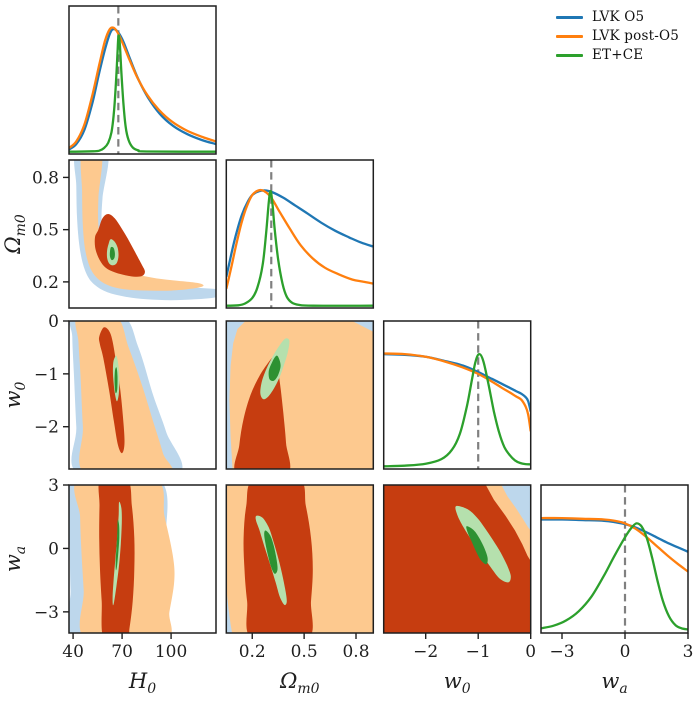 Image resolution: width=700 pixels, height=704 pixels. What do you see at coordinates (46, 428) in the screenshot?
I see `y-tick-label-w0: −2` at bounding box center [46, 428].